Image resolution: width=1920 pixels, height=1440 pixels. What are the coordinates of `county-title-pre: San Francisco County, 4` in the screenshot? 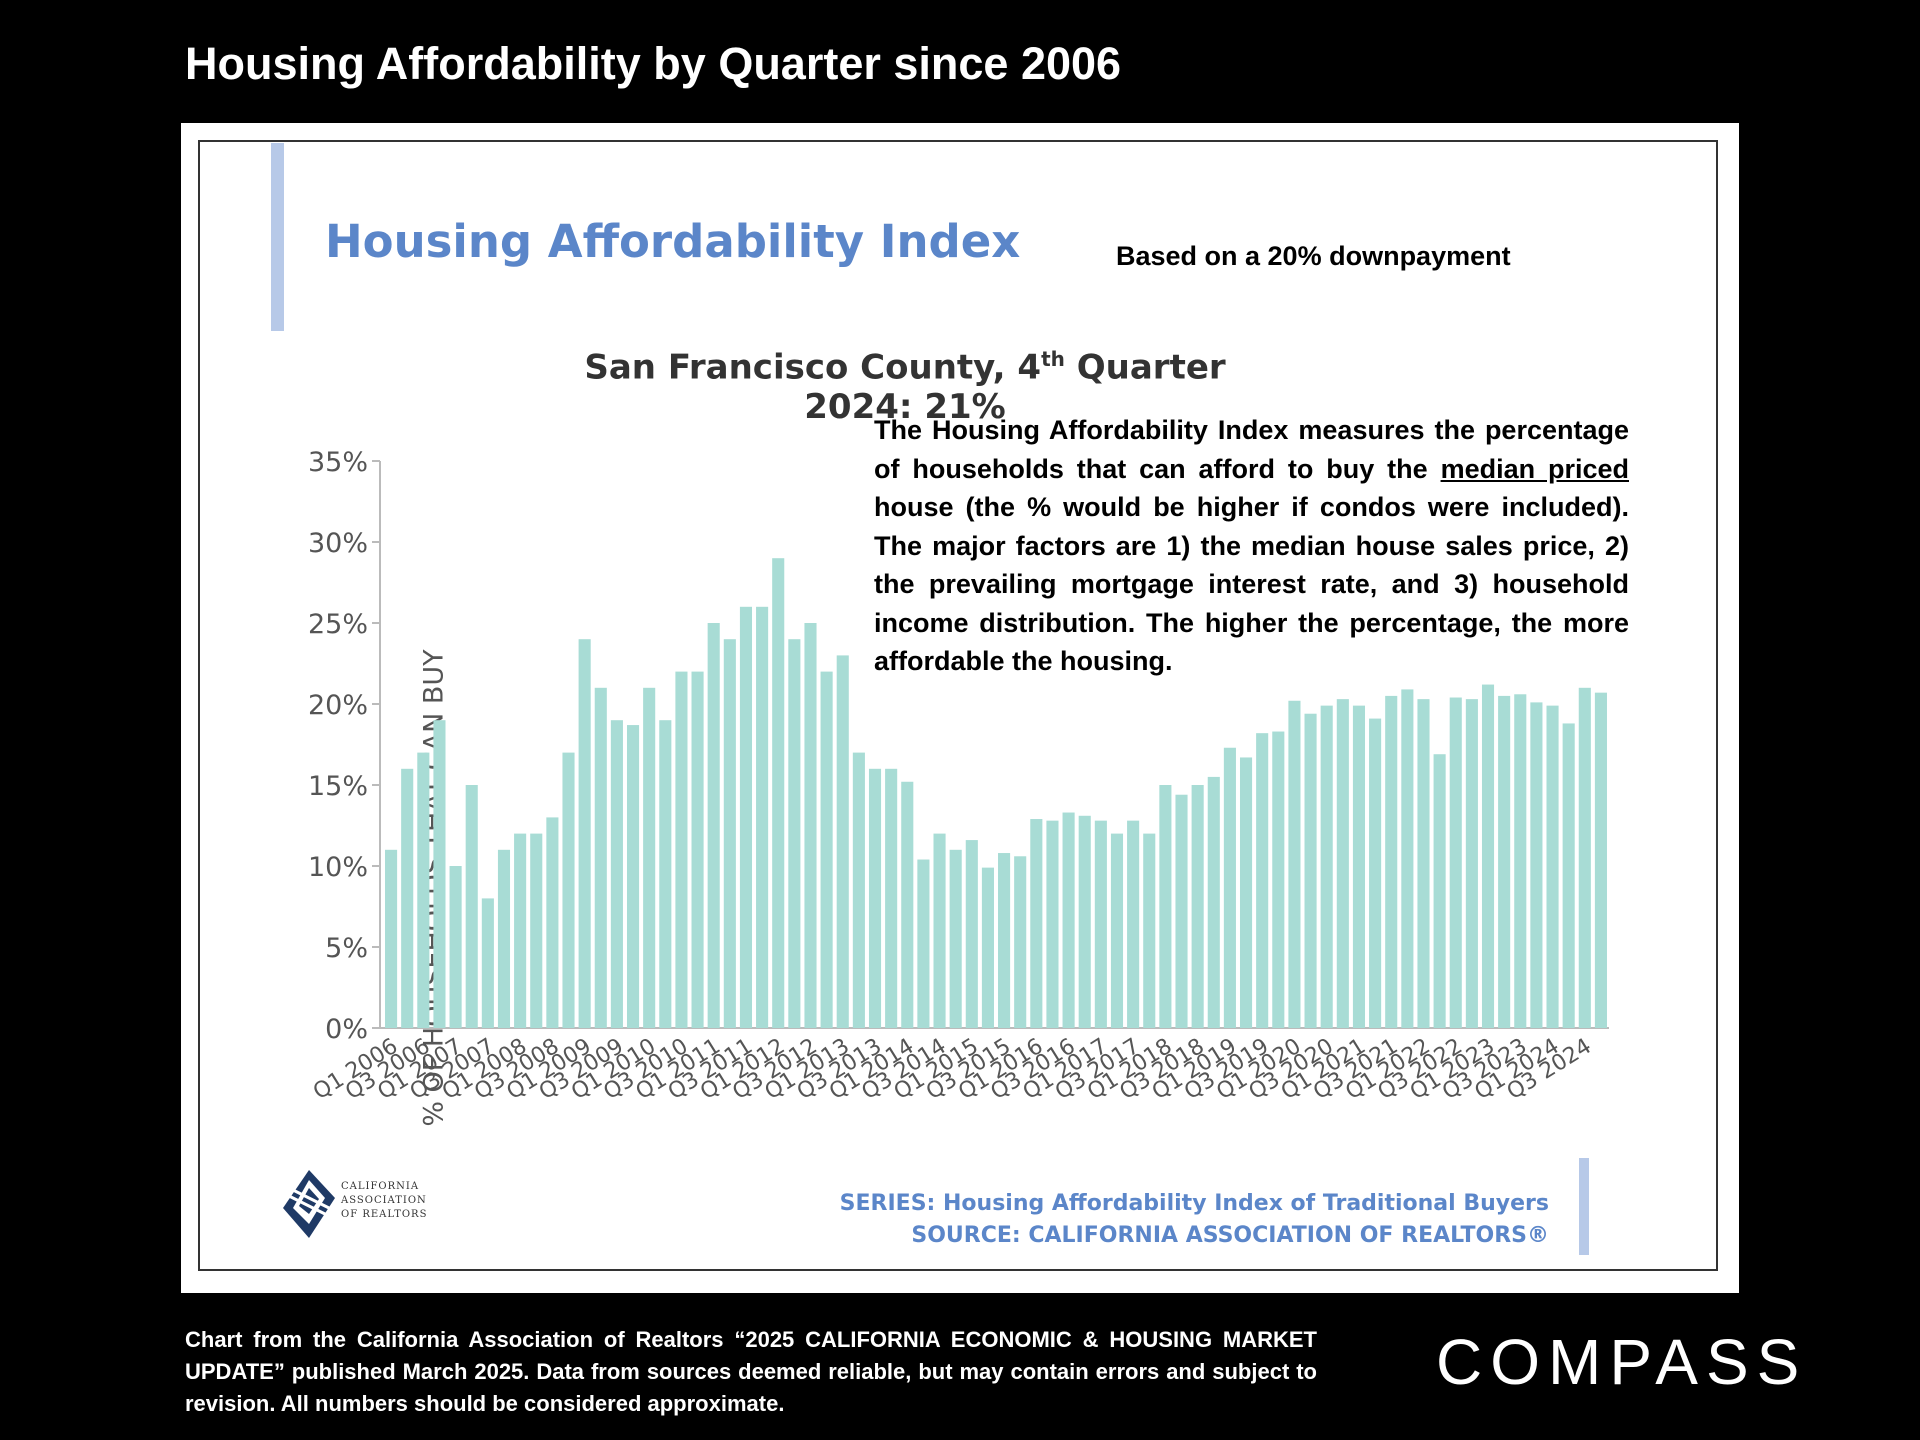 It's located at (813, 367).